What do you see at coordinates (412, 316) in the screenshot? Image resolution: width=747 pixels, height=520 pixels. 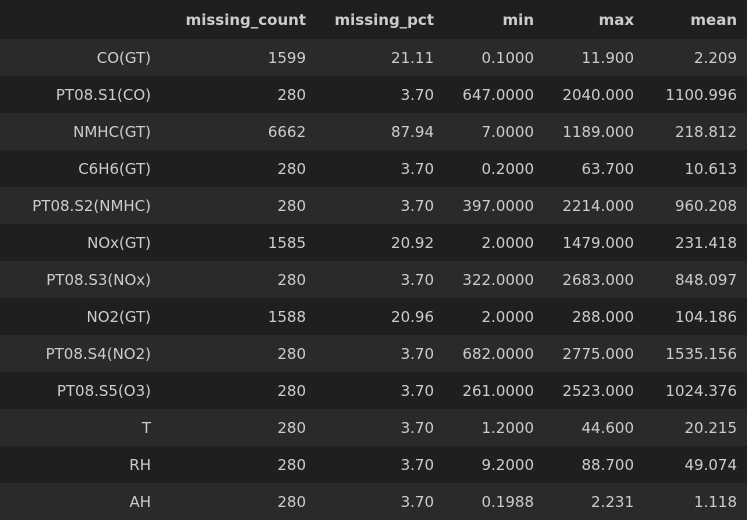 I see `cell-missing-pct: 20.96` at bounding box center [412, 316].